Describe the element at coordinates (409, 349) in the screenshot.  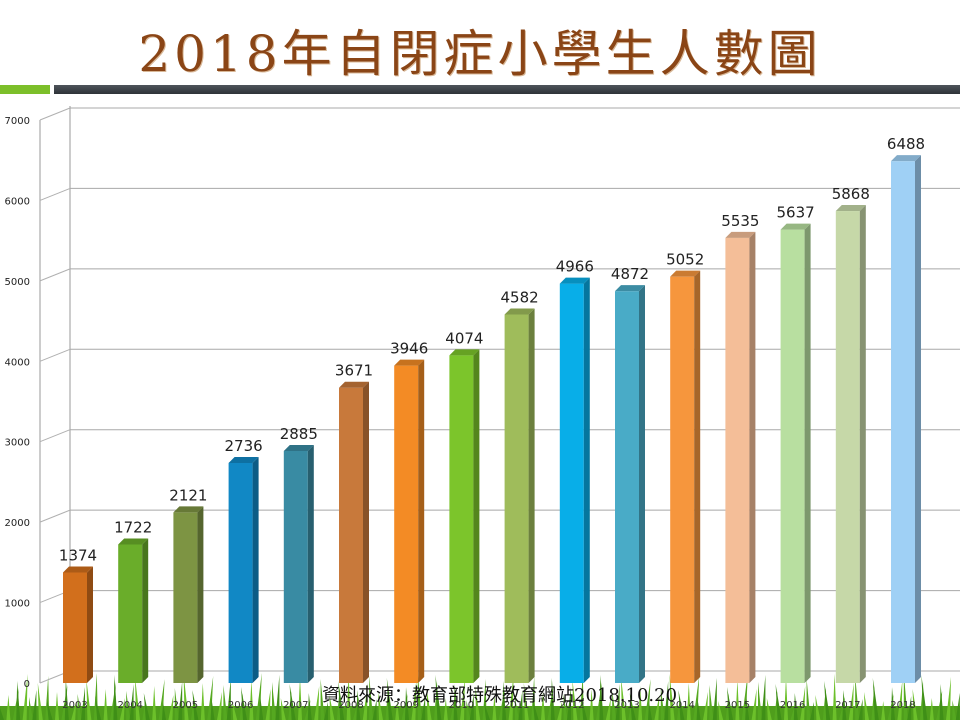
I see `data-label: 3946` at that location.